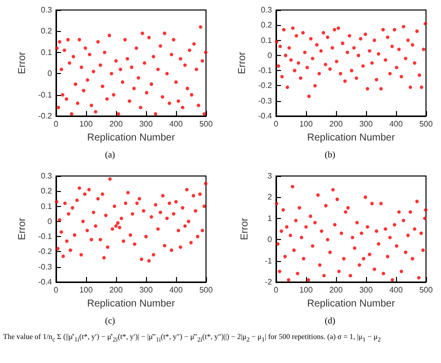 This screenshot has height=363, width=441. Describe the element at coordinates (330, 155) in the screenshot. I see `text: (b)` at that location.